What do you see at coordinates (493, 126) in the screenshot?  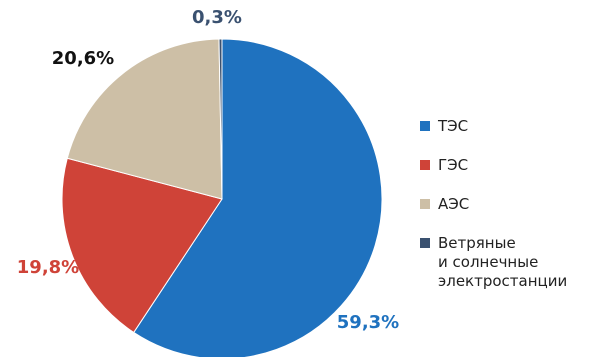 I see `legend-item-tes: ТЭС` at bounding box center [493, 126].